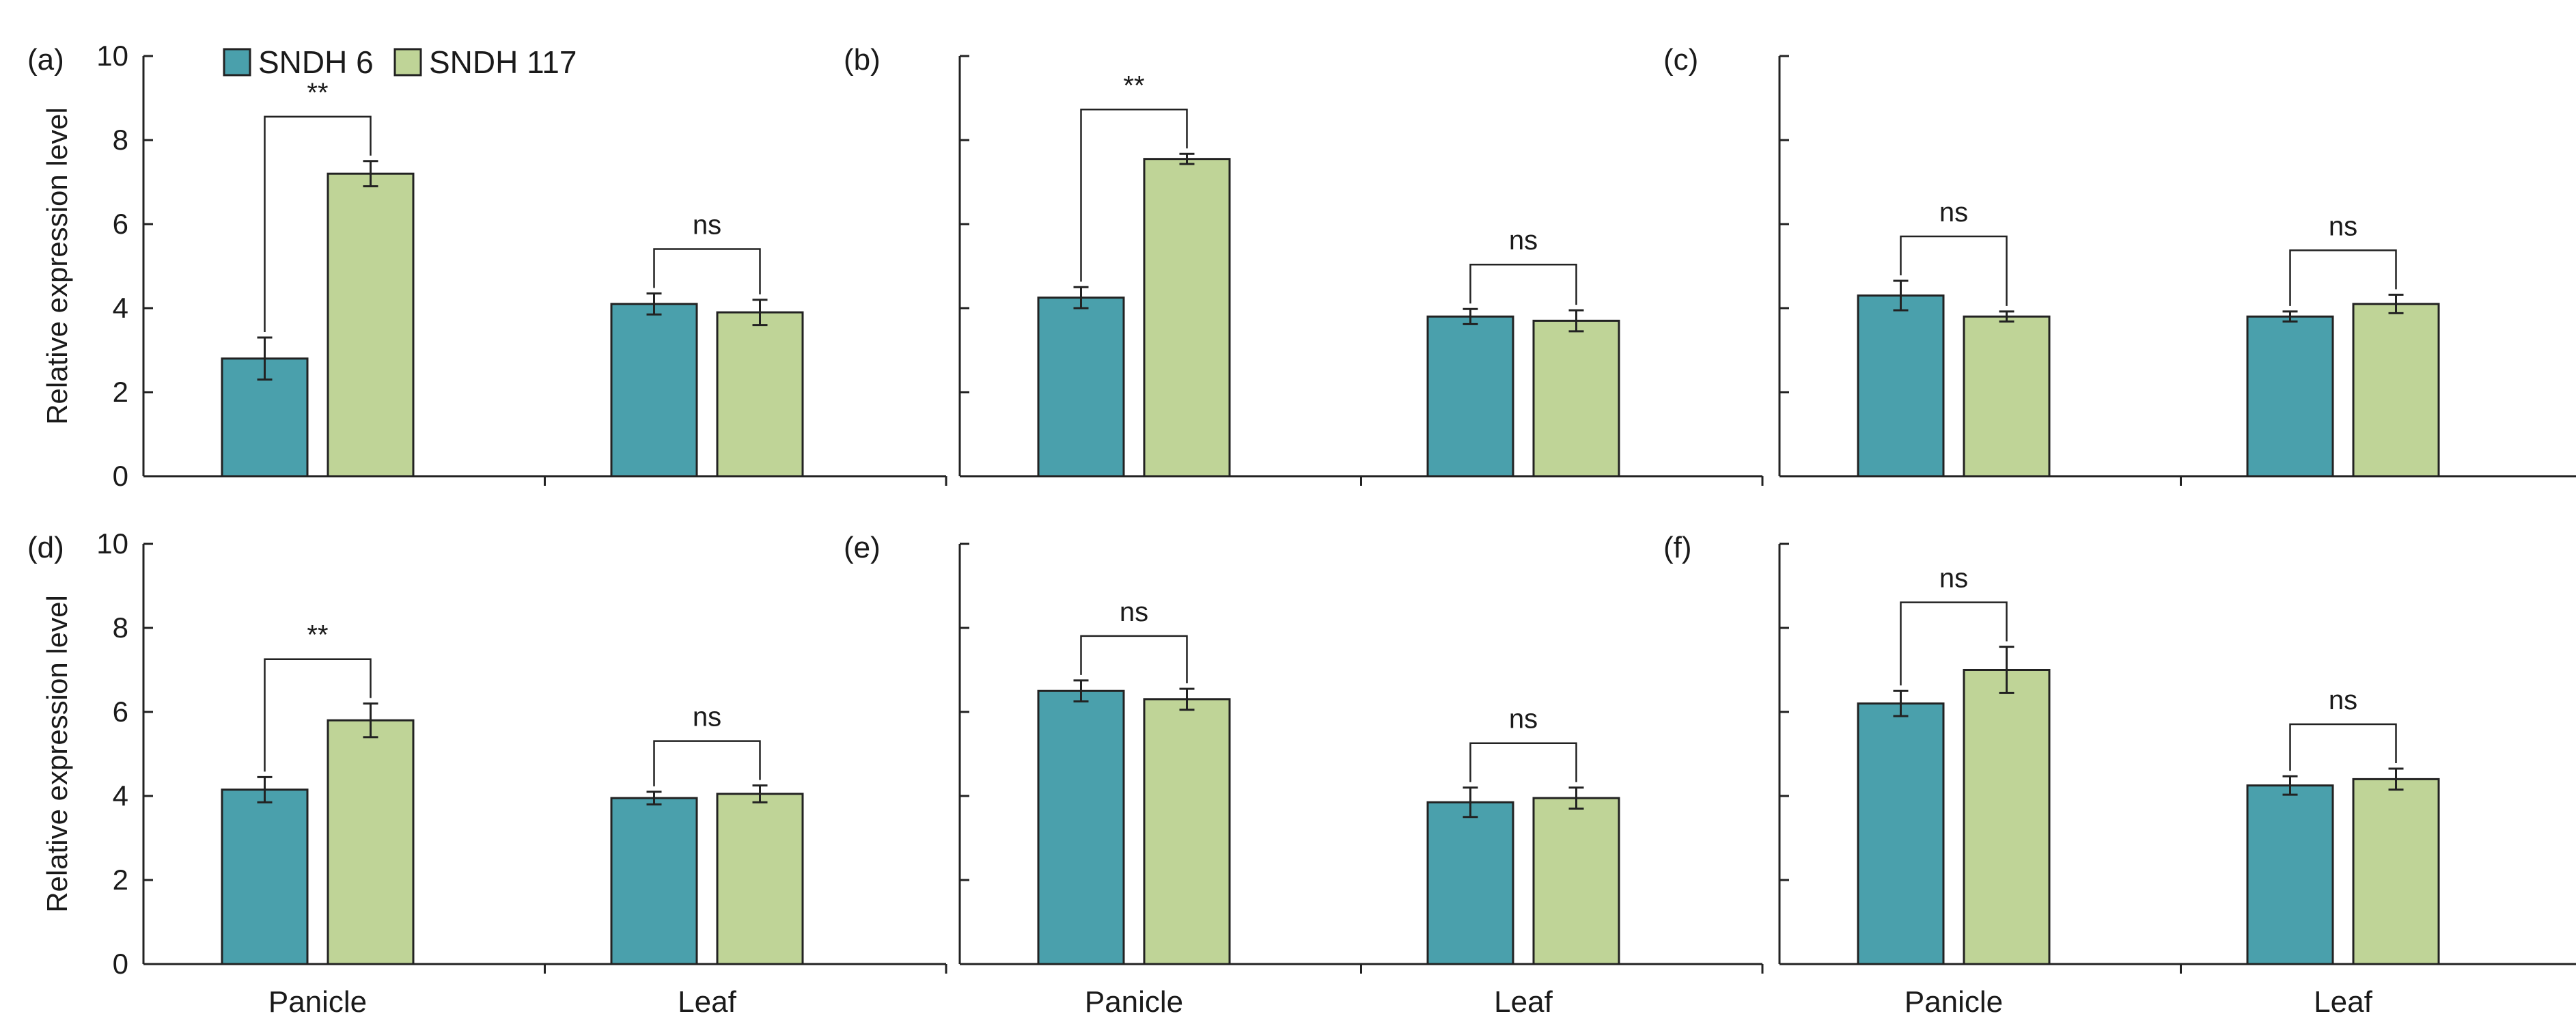  I want to click on panel-label: (b), so click(862, 60).